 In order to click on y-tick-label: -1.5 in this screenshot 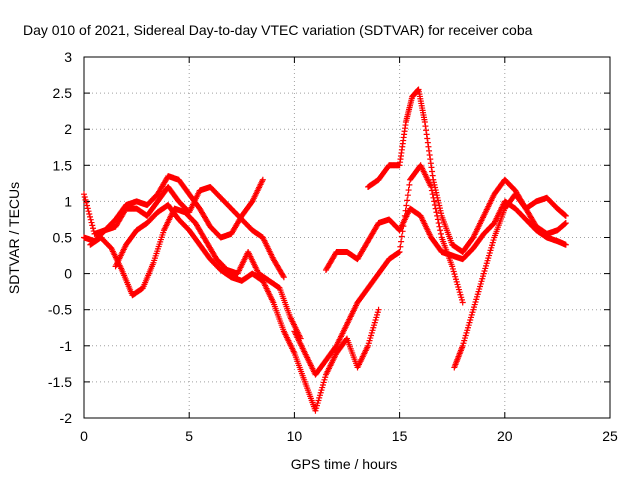, I will do `click(60, 382)`.